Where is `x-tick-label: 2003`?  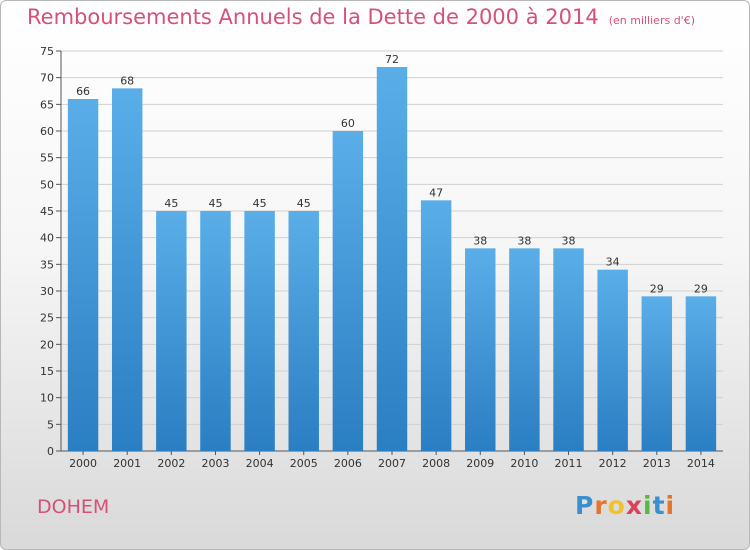 x-tick-label: 2003 is located at coordinates (215, 463).